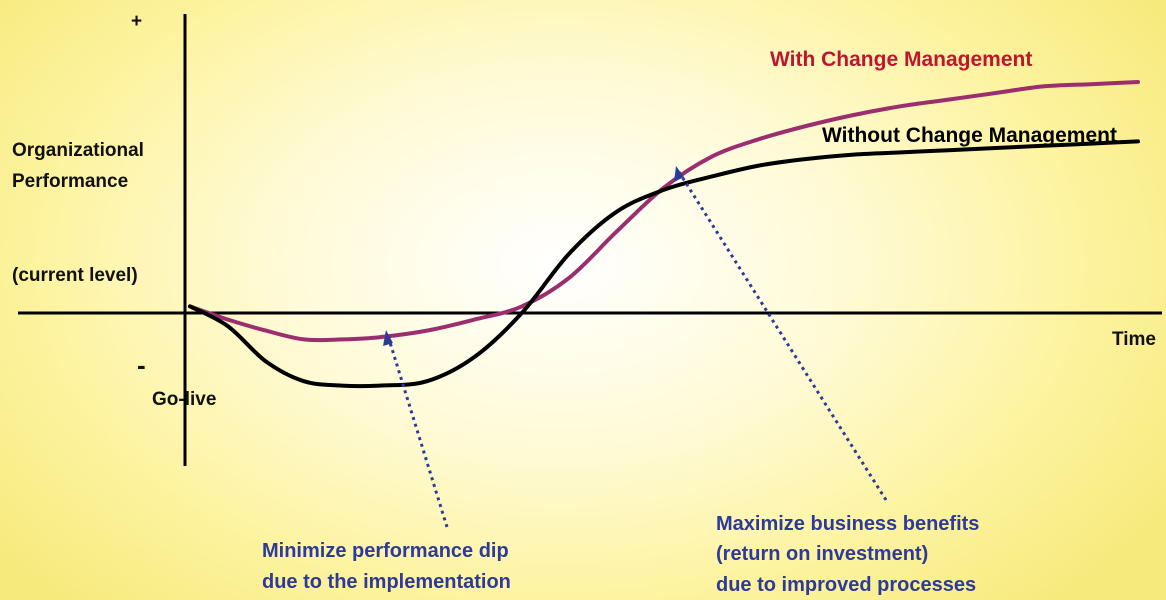  I want to click on callout-arrow-dip, so click(416, 429).